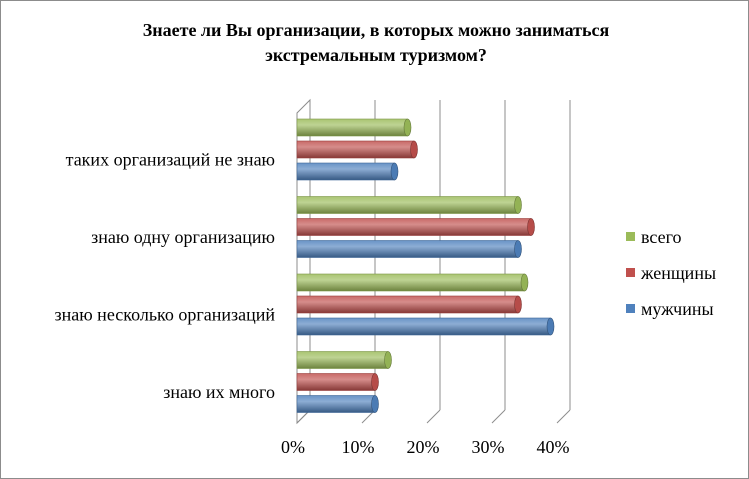 The image size is (749, 479). I want to click on legend-label: всего, so click(661, 237).